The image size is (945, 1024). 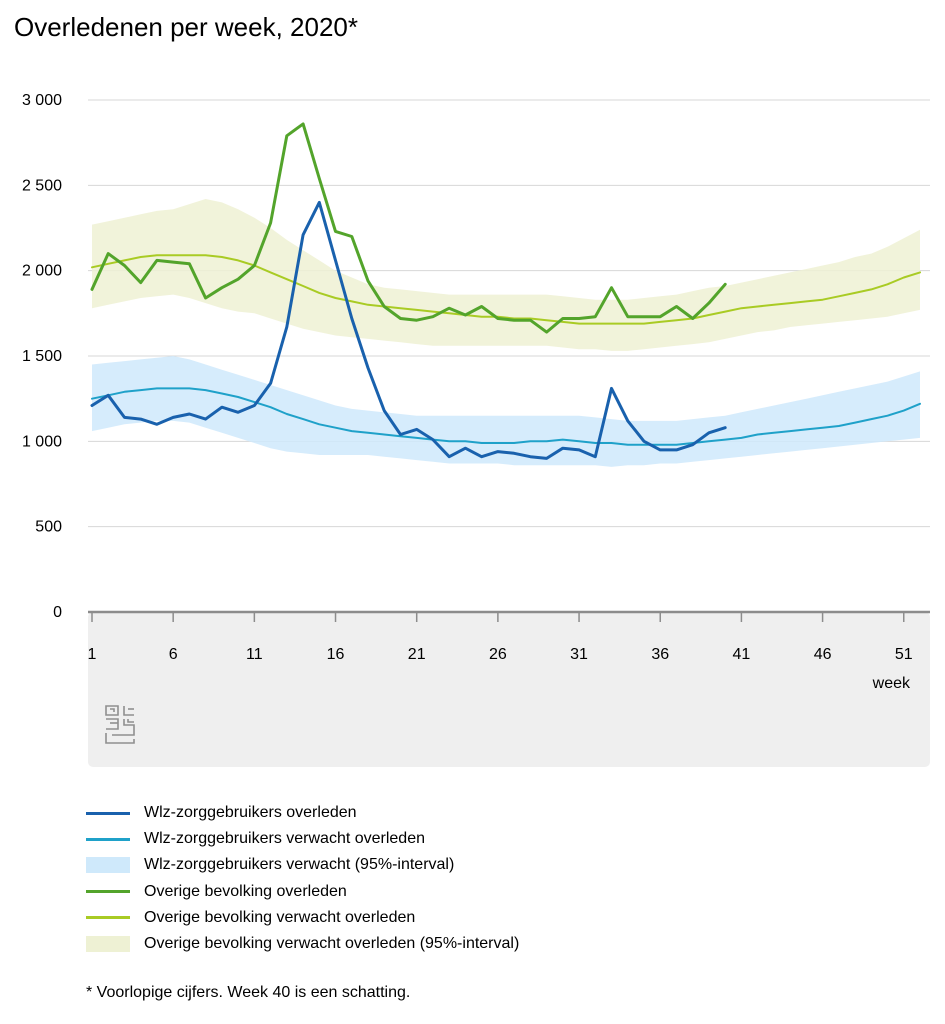 What do you see at coordinates (42, 271) in the screenshot?
I see `y-tick-label: 2 000` at bounding box center [42, 271].